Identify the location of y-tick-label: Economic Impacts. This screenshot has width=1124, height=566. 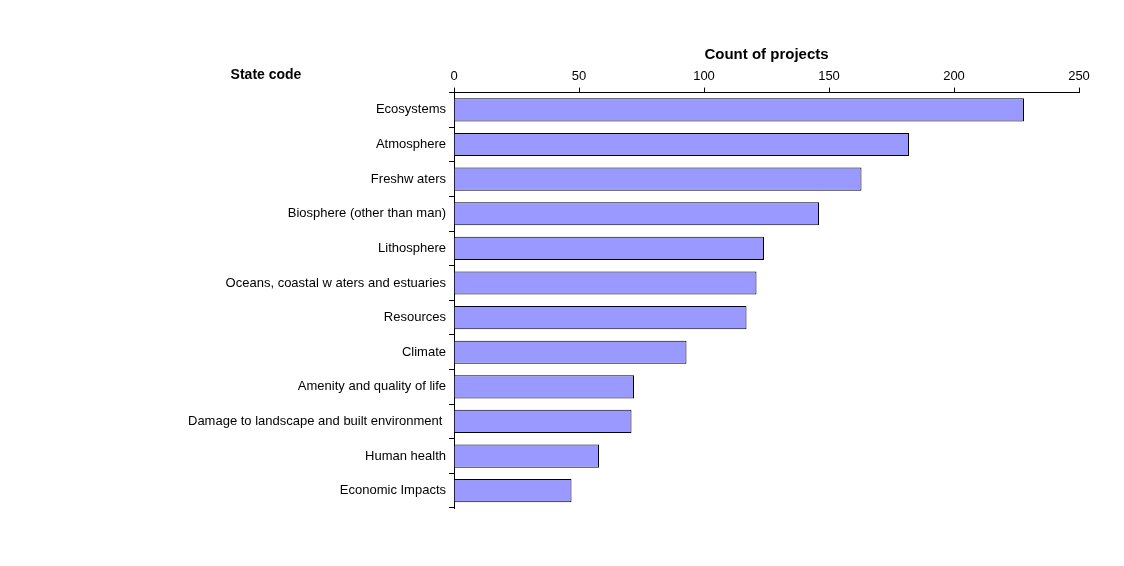
(393, 490).